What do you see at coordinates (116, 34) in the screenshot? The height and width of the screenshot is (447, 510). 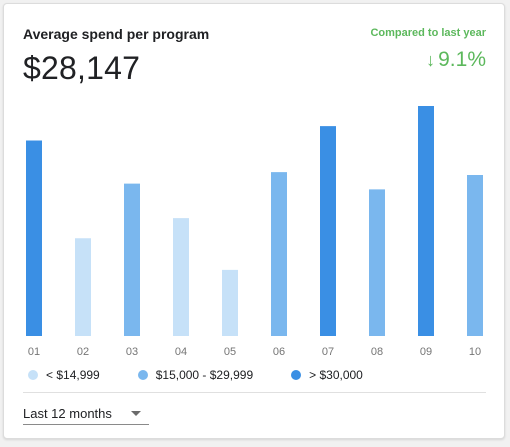 I see `card-title: Average spend per program` at bounding box center [116, 34].